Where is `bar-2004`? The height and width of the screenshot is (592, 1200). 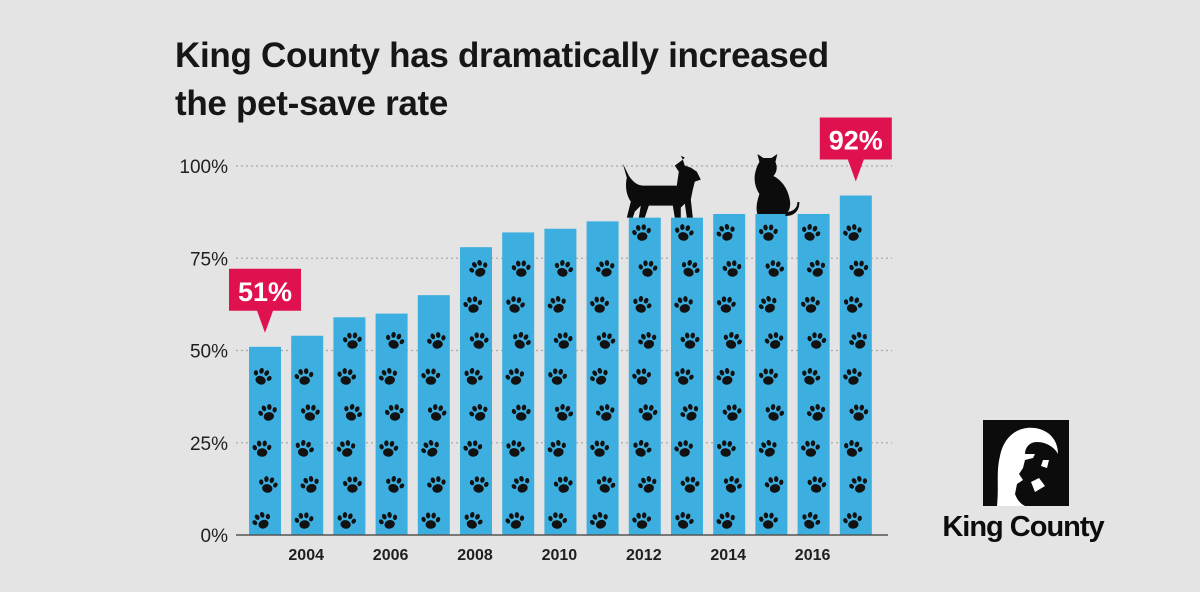
bar-2004 is located at coordinates (307, 435).